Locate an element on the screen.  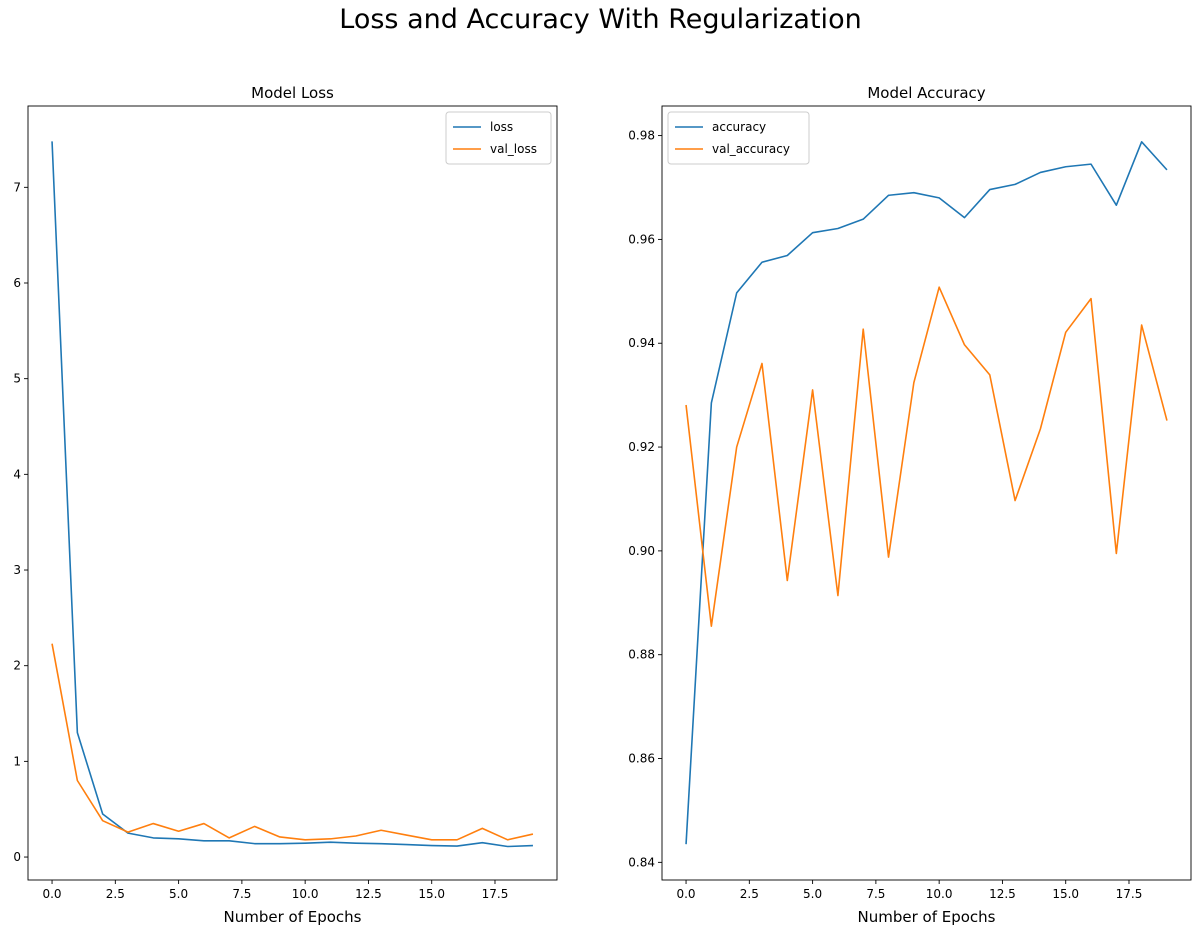
y-tick-label: 5 is located at coordinates (17, 379).